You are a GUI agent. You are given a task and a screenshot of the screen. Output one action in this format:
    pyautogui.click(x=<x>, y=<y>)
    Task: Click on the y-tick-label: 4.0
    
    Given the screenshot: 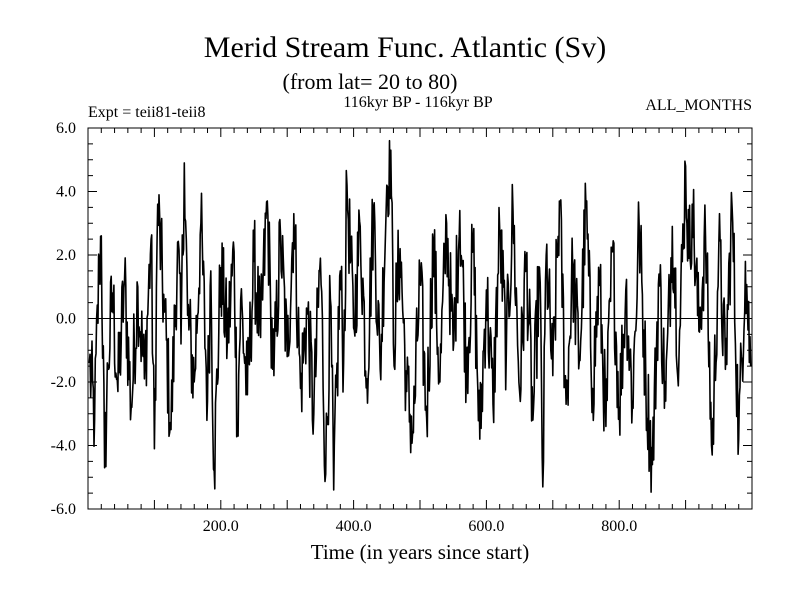 What is the action you would take?
    pyautogui.click(x=66, y=192)
    